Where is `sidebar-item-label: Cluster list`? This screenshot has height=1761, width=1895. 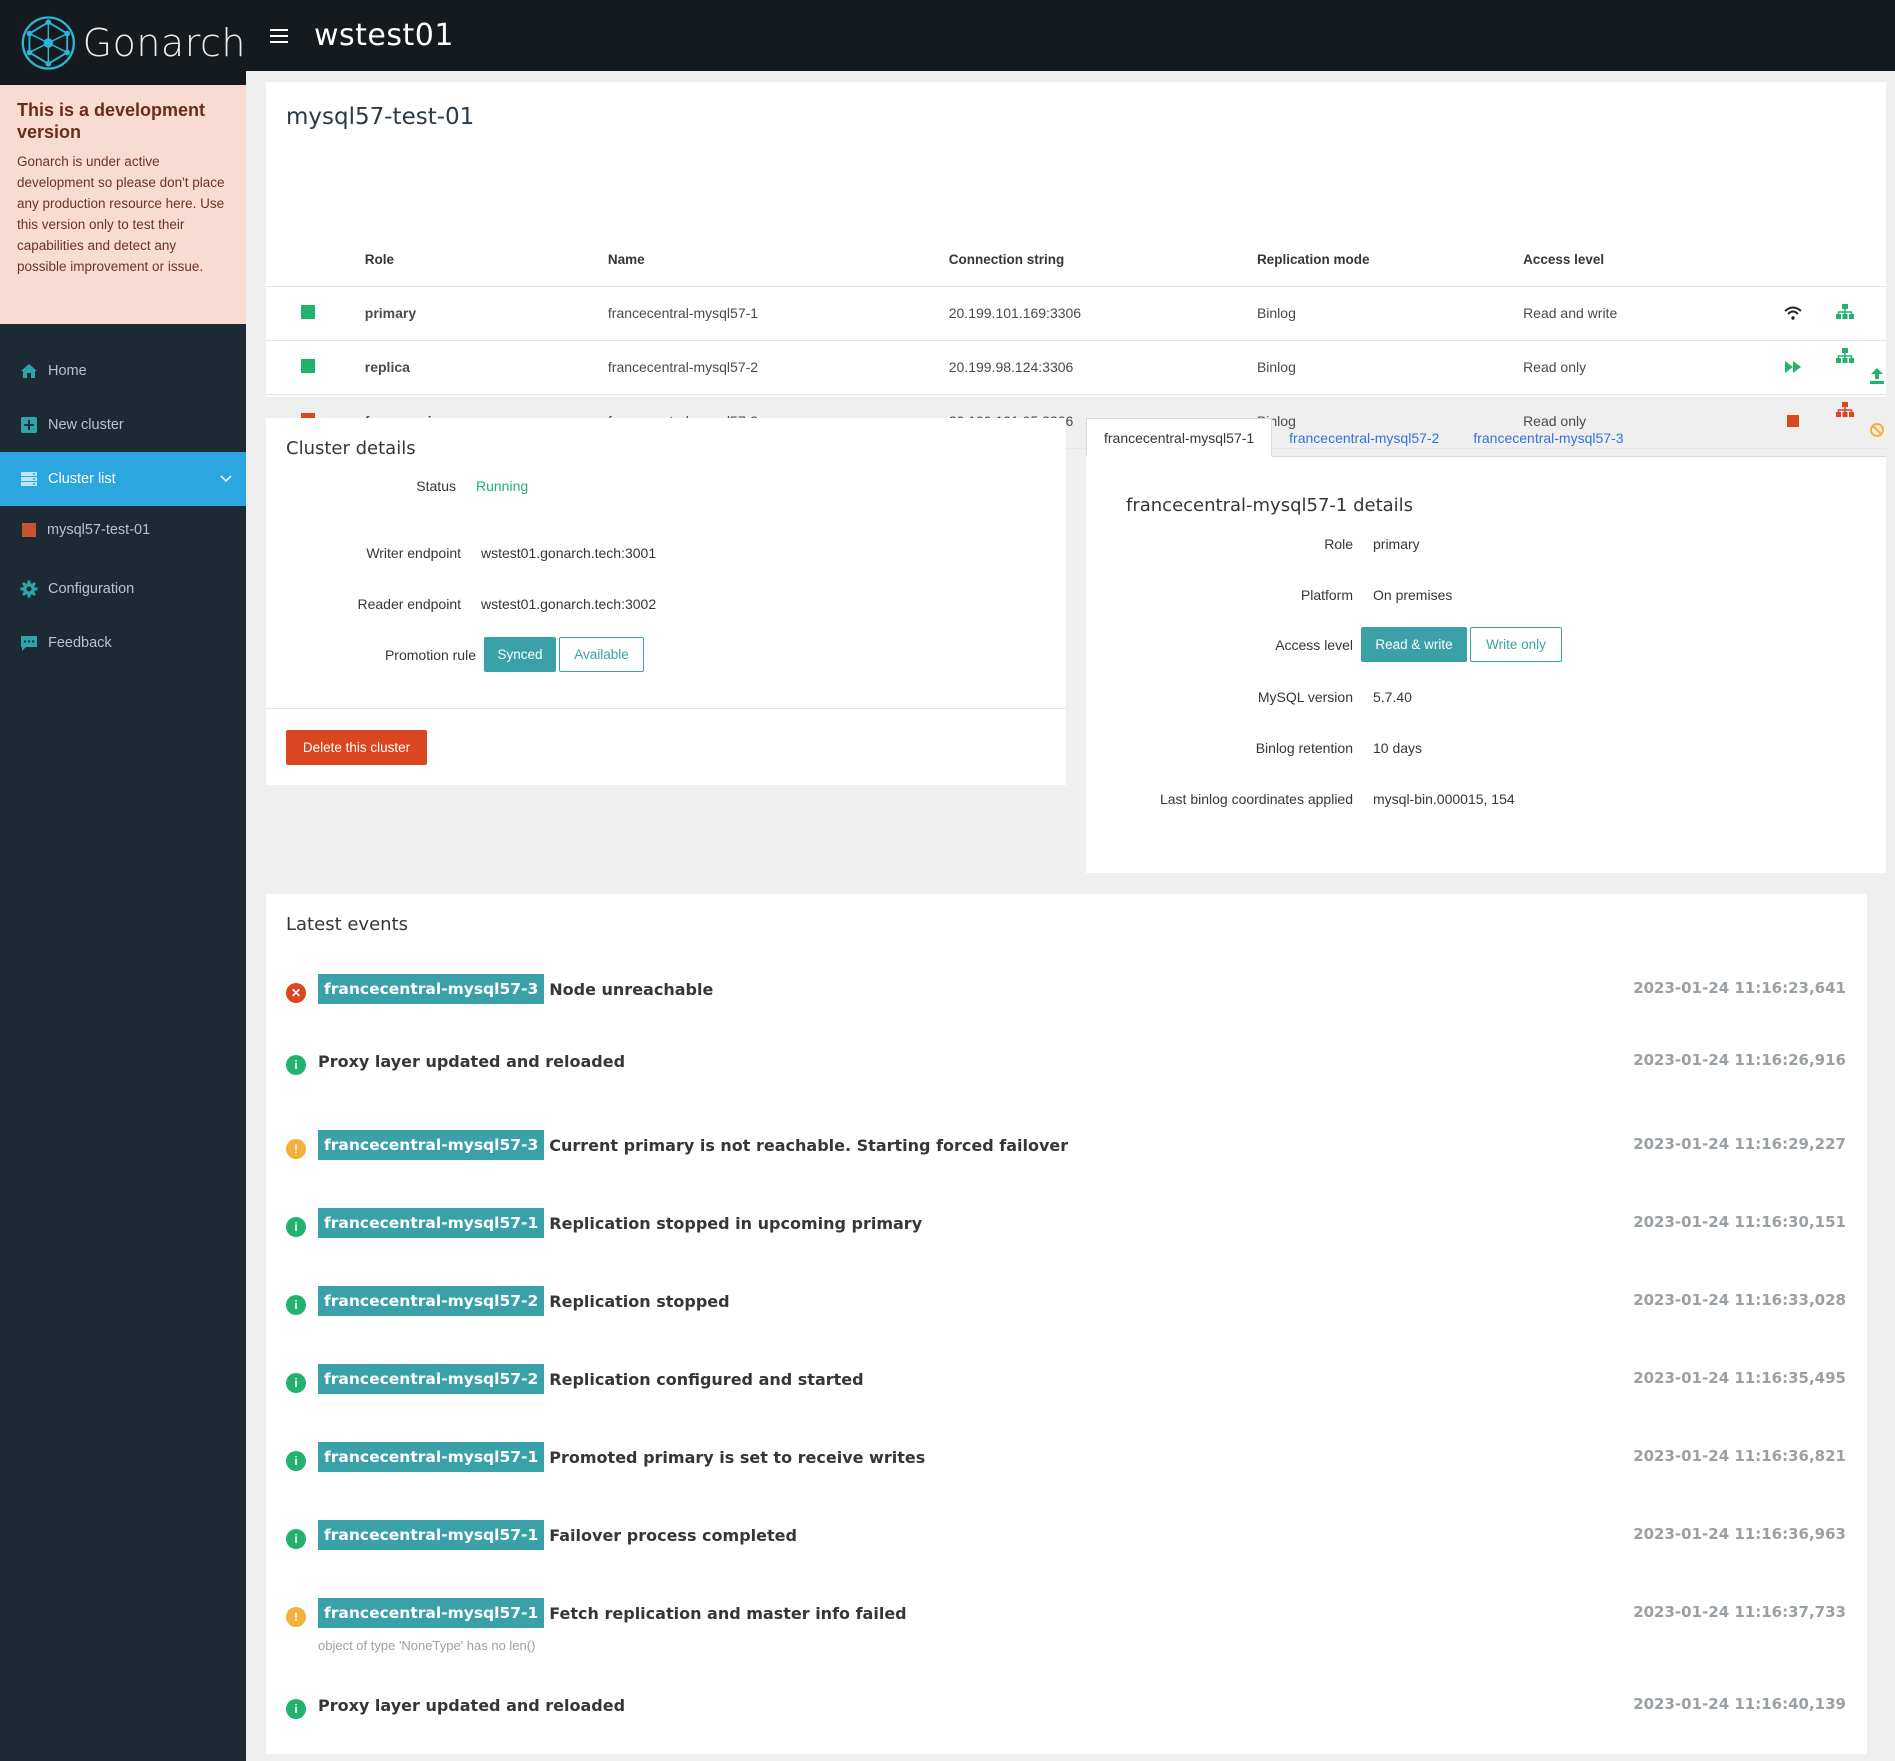 sidebar-item-label: Cluster list is located at coordinates (82, 479).